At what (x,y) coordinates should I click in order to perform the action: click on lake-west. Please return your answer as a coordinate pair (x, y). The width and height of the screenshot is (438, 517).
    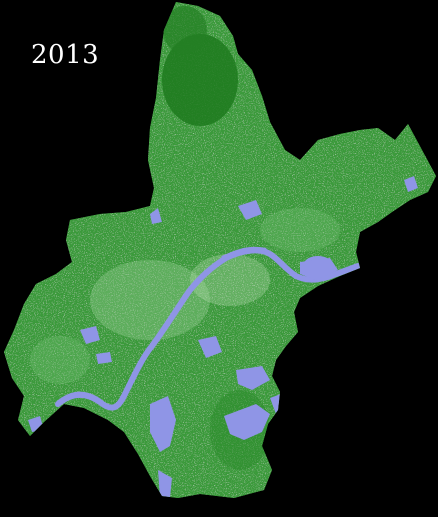
    Looking at the image, I should click on (90, 335).